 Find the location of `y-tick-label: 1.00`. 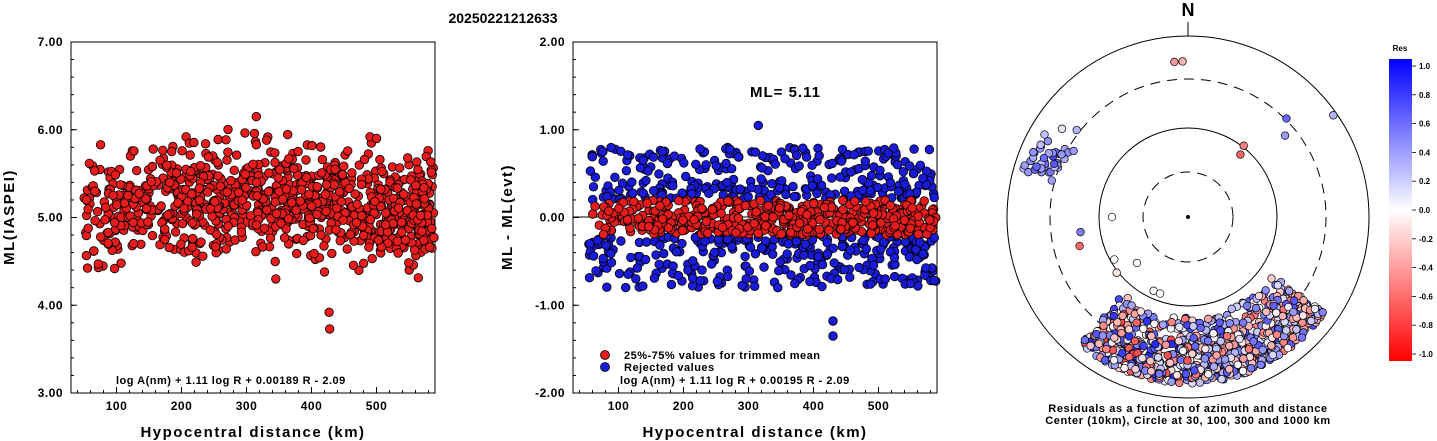

y-tick-label: 1.00 is located at coordinates (552, 130).